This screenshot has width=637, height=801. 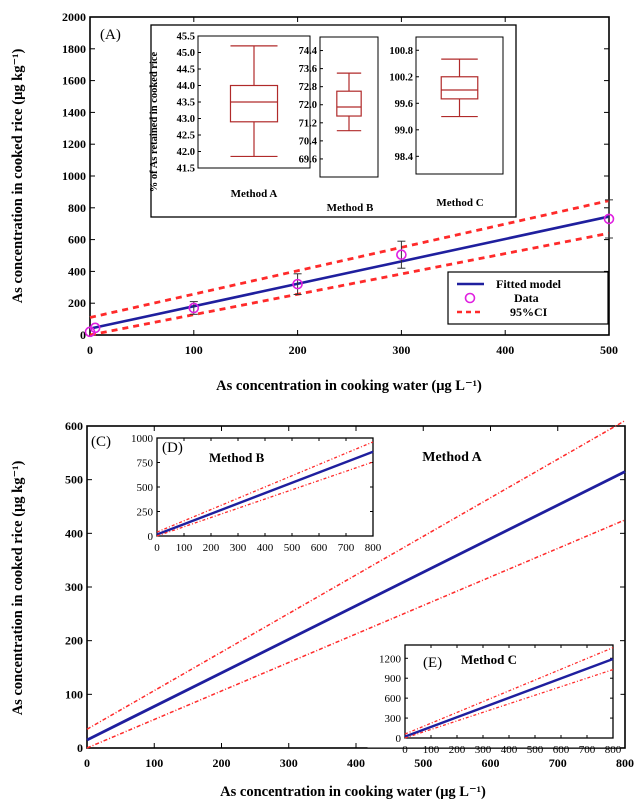 What do you see at coordinates (489, 659) in the screenshot?
I see `inset-title: Method C` at bounding box center [489, 659].